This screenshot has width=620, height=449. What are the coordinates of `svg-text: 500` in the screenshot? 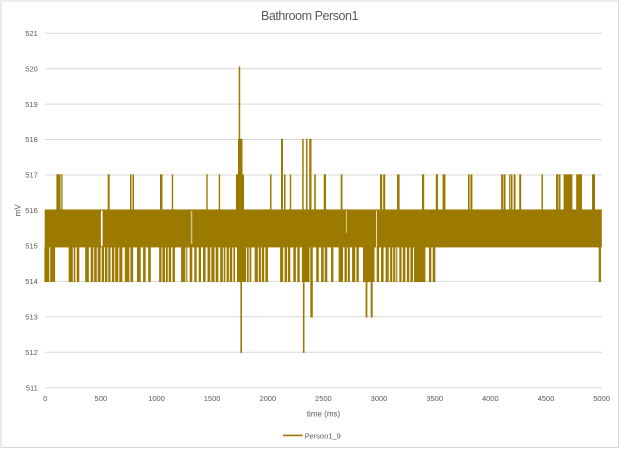 It's located at (101, 398).